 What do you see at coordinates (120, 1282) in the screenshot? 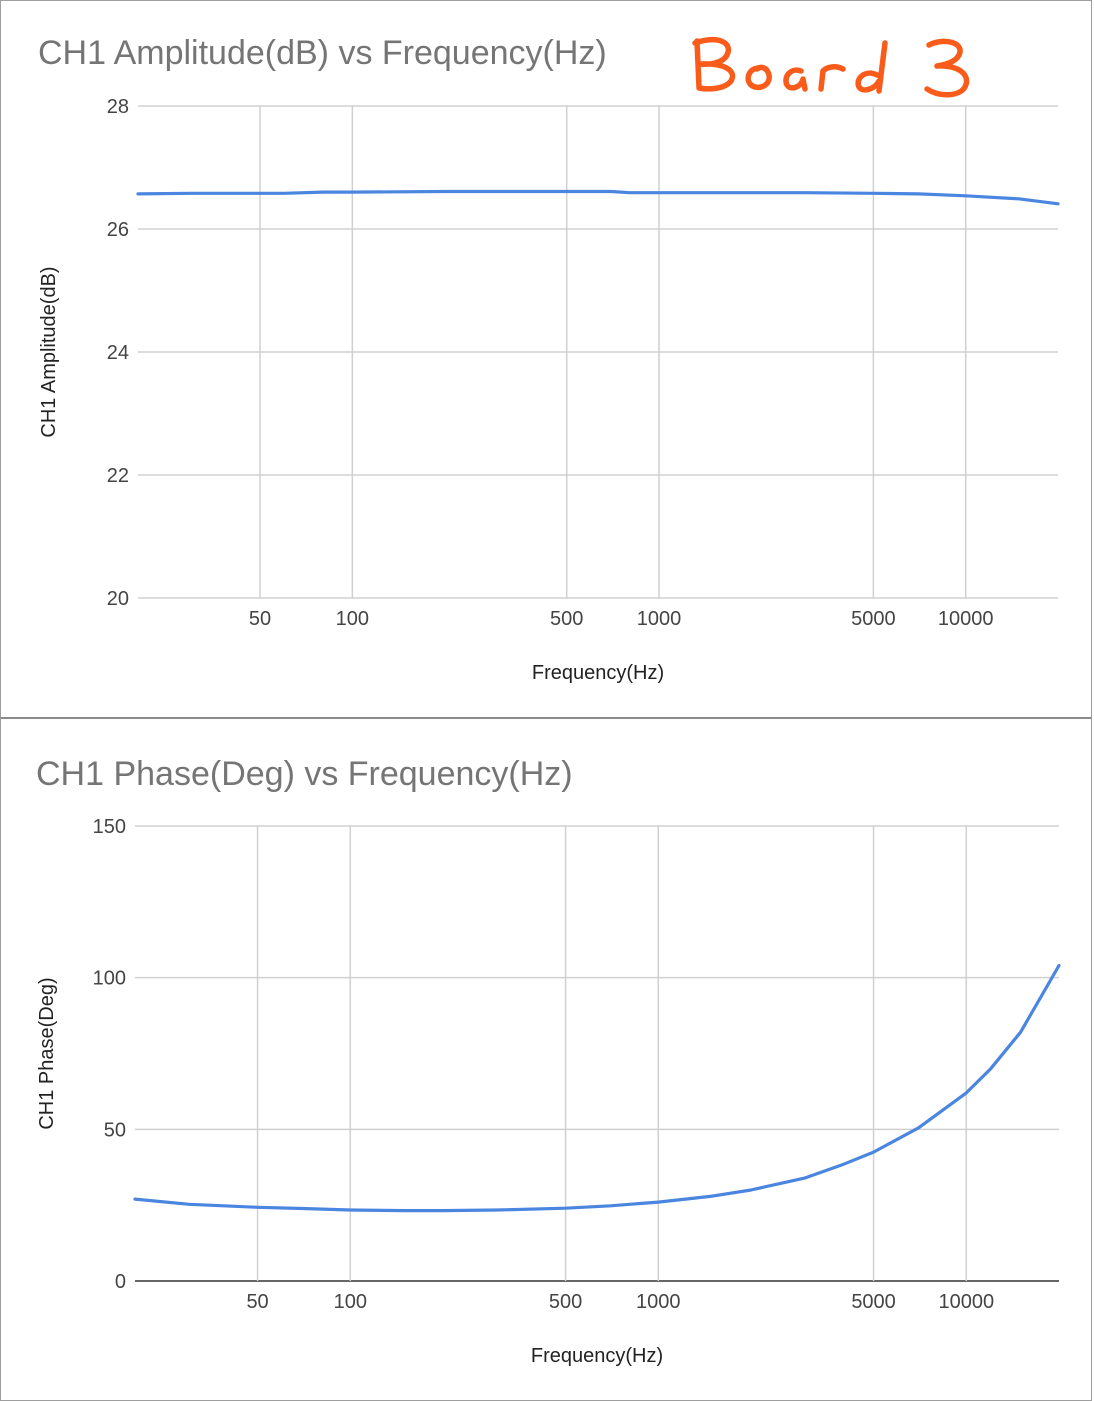
I see `y-tick-label: 0` at bounding box center [120, 1282].